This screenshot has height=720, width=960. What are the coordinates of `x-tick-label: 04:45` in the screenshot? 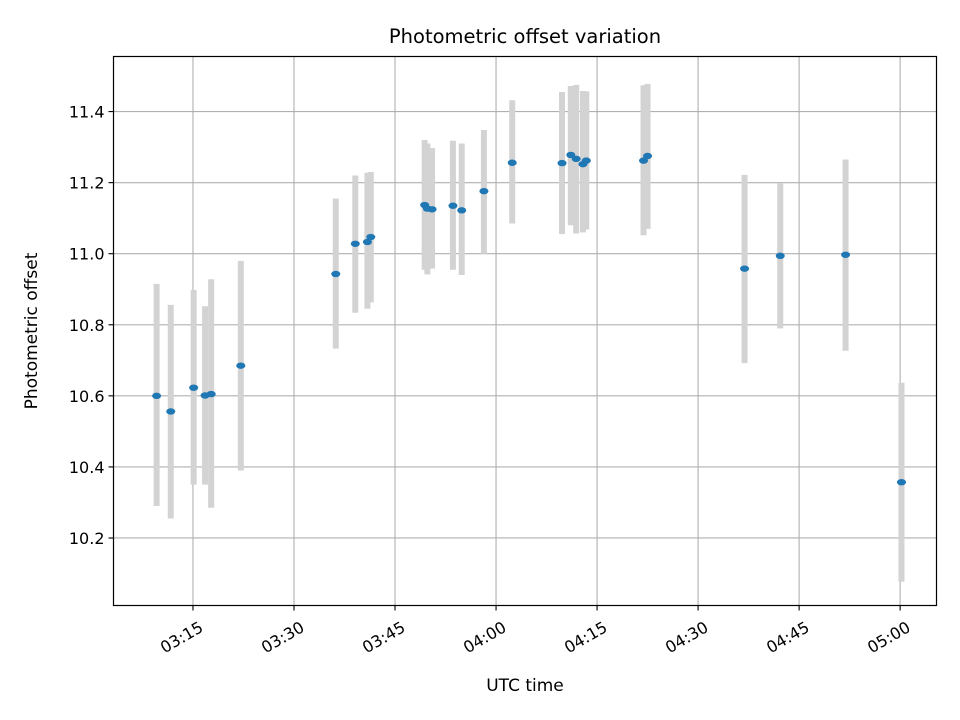 It's located at (787, 638).